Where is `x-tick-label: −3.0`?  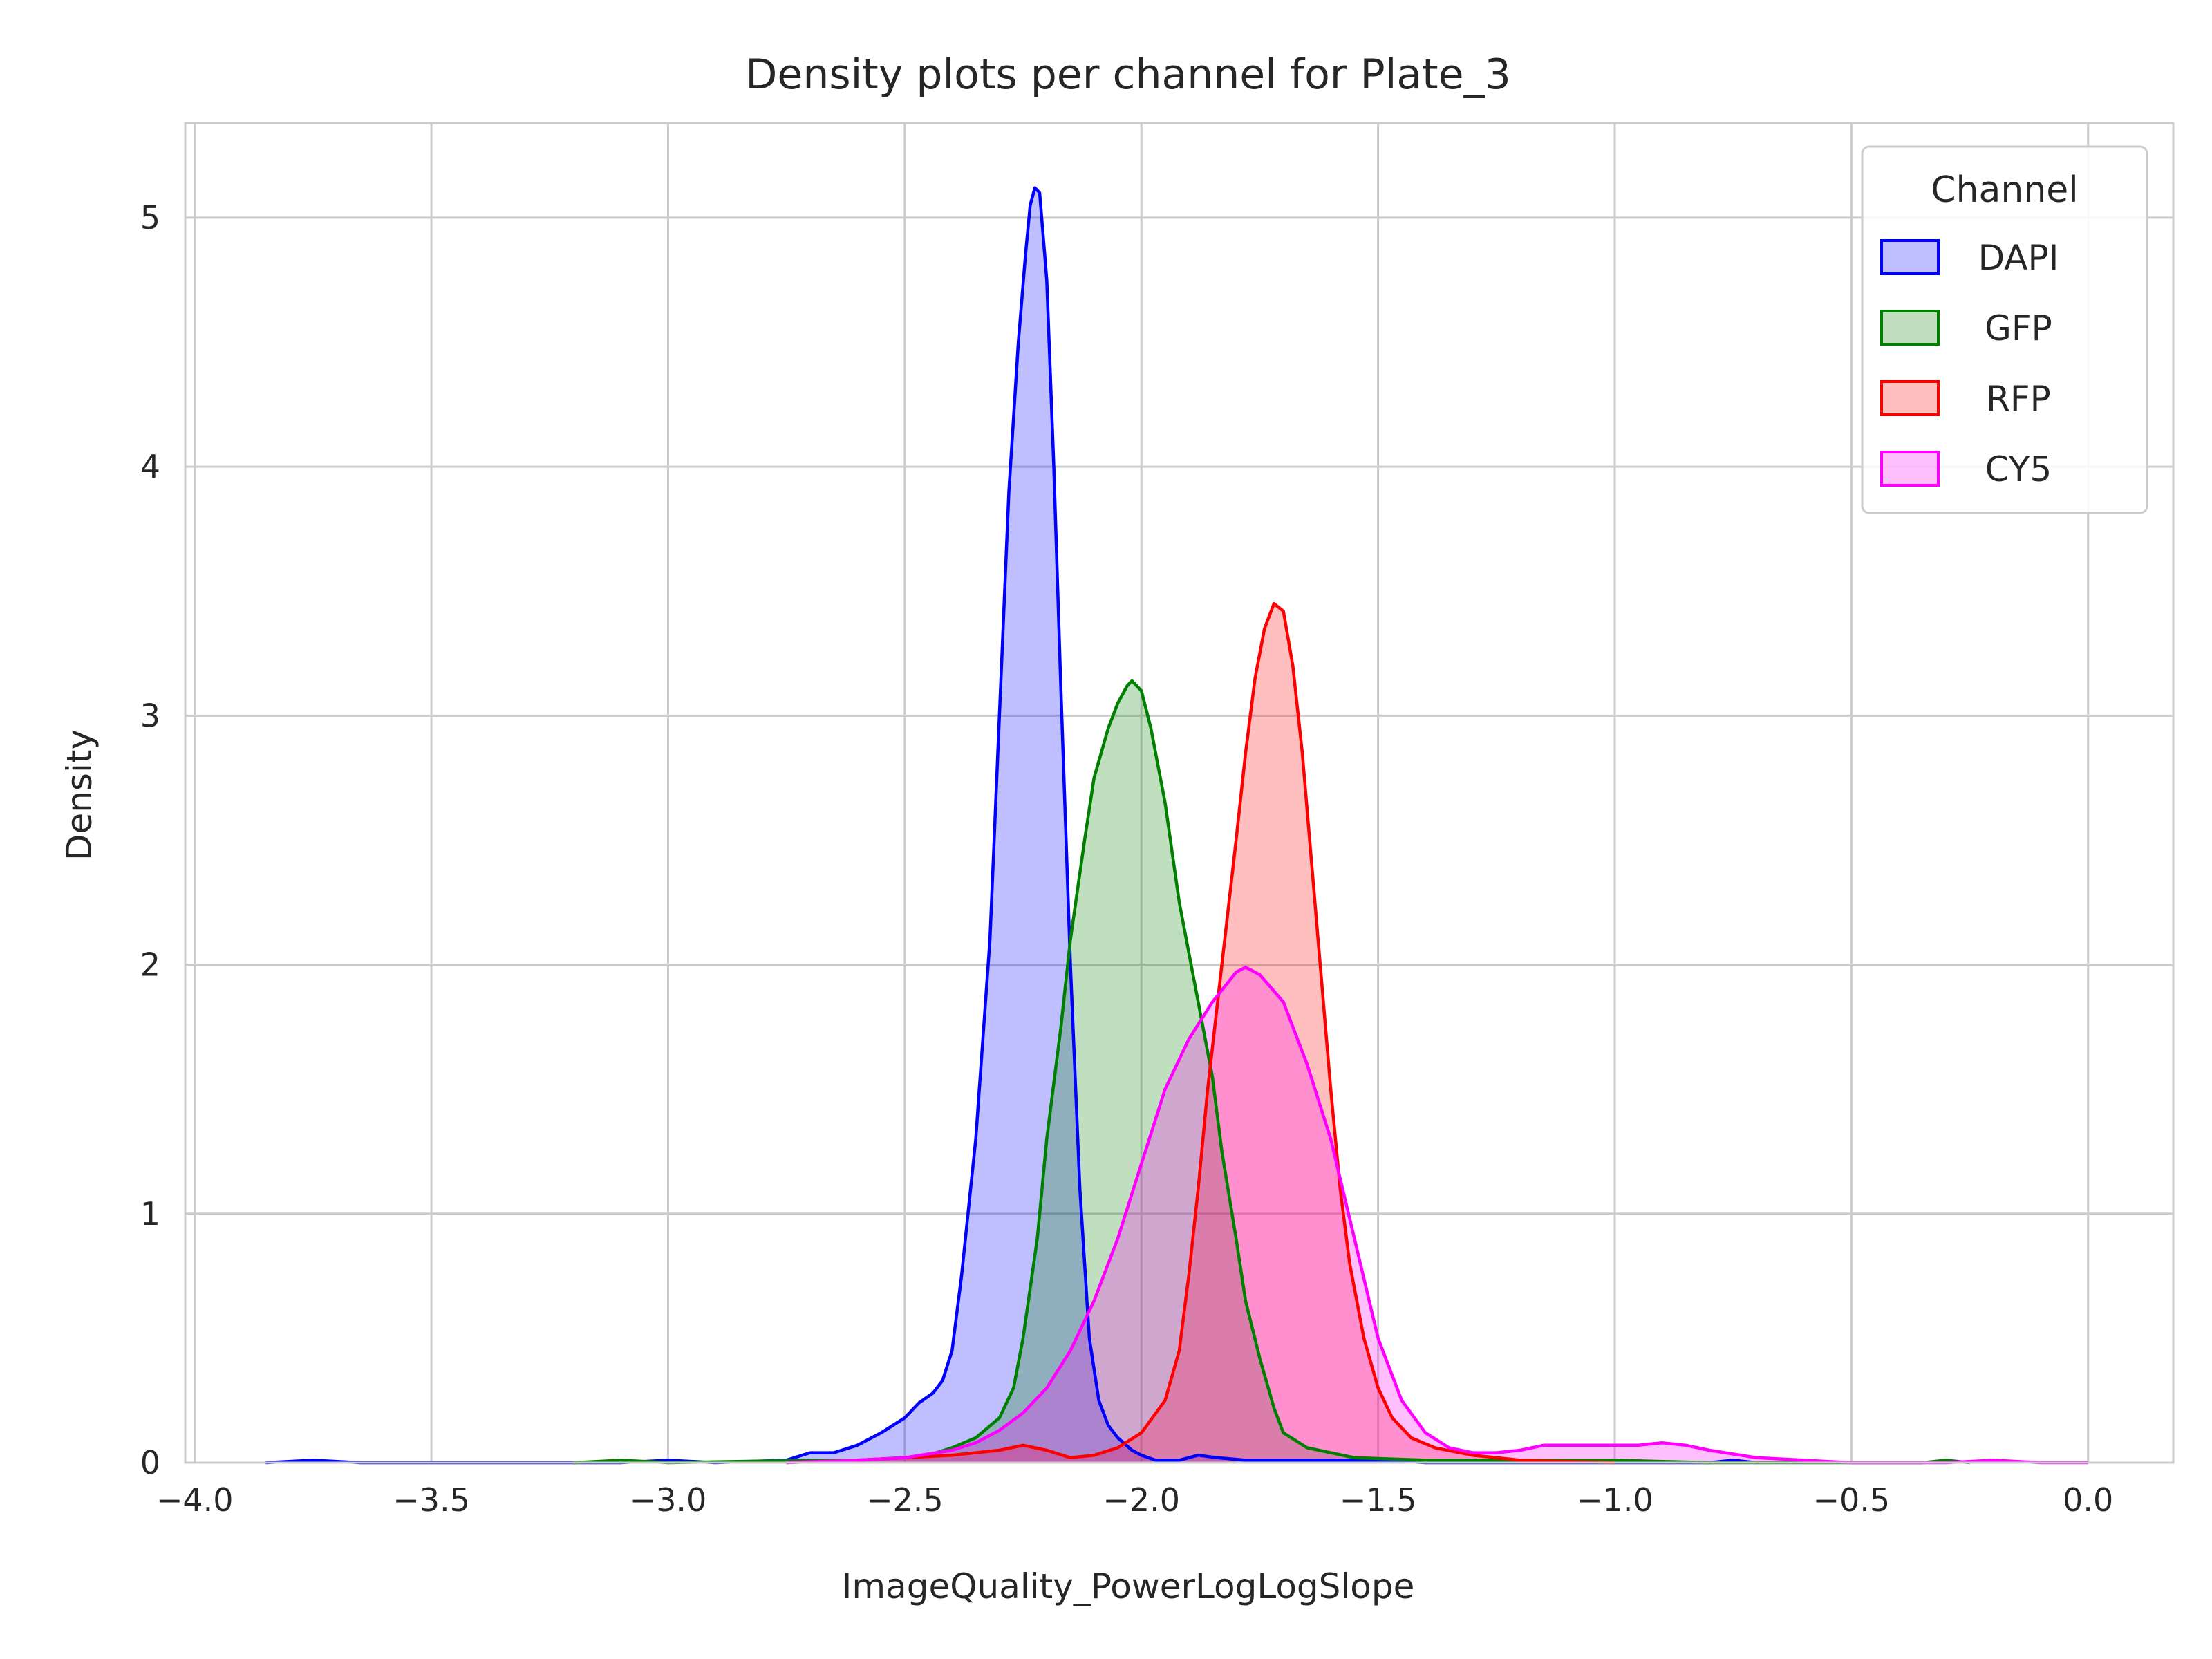
x-tick-label: −3.0 is located at coordinates (668, 1500).